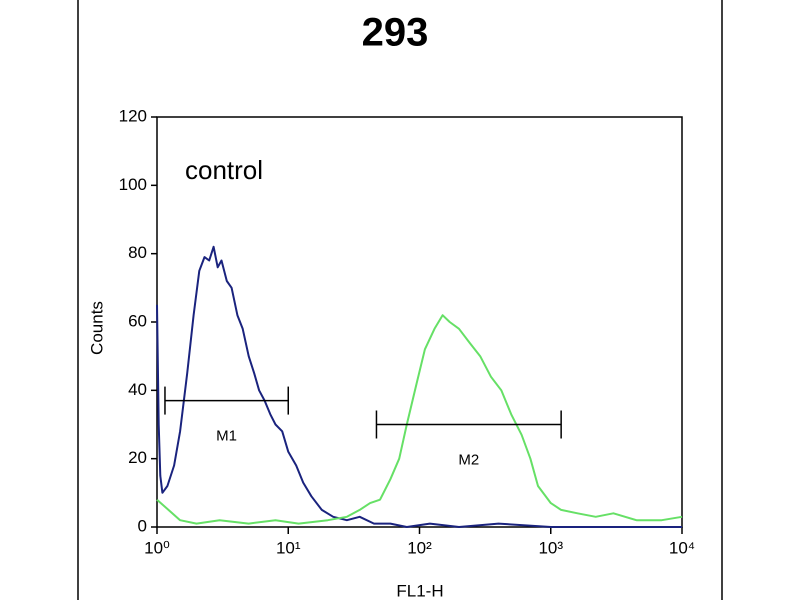  I want to click on x-tick-label: 10⁴, so click(682, 547).